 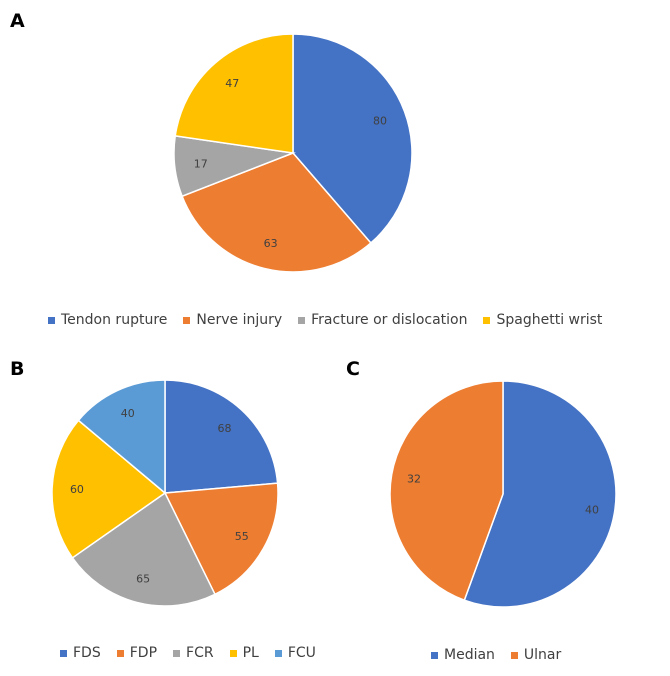 What do you see at coordinates (225, 428) in the screenshot?
I see `pie-b-value-label: 68` at bounding box center [225, 428].